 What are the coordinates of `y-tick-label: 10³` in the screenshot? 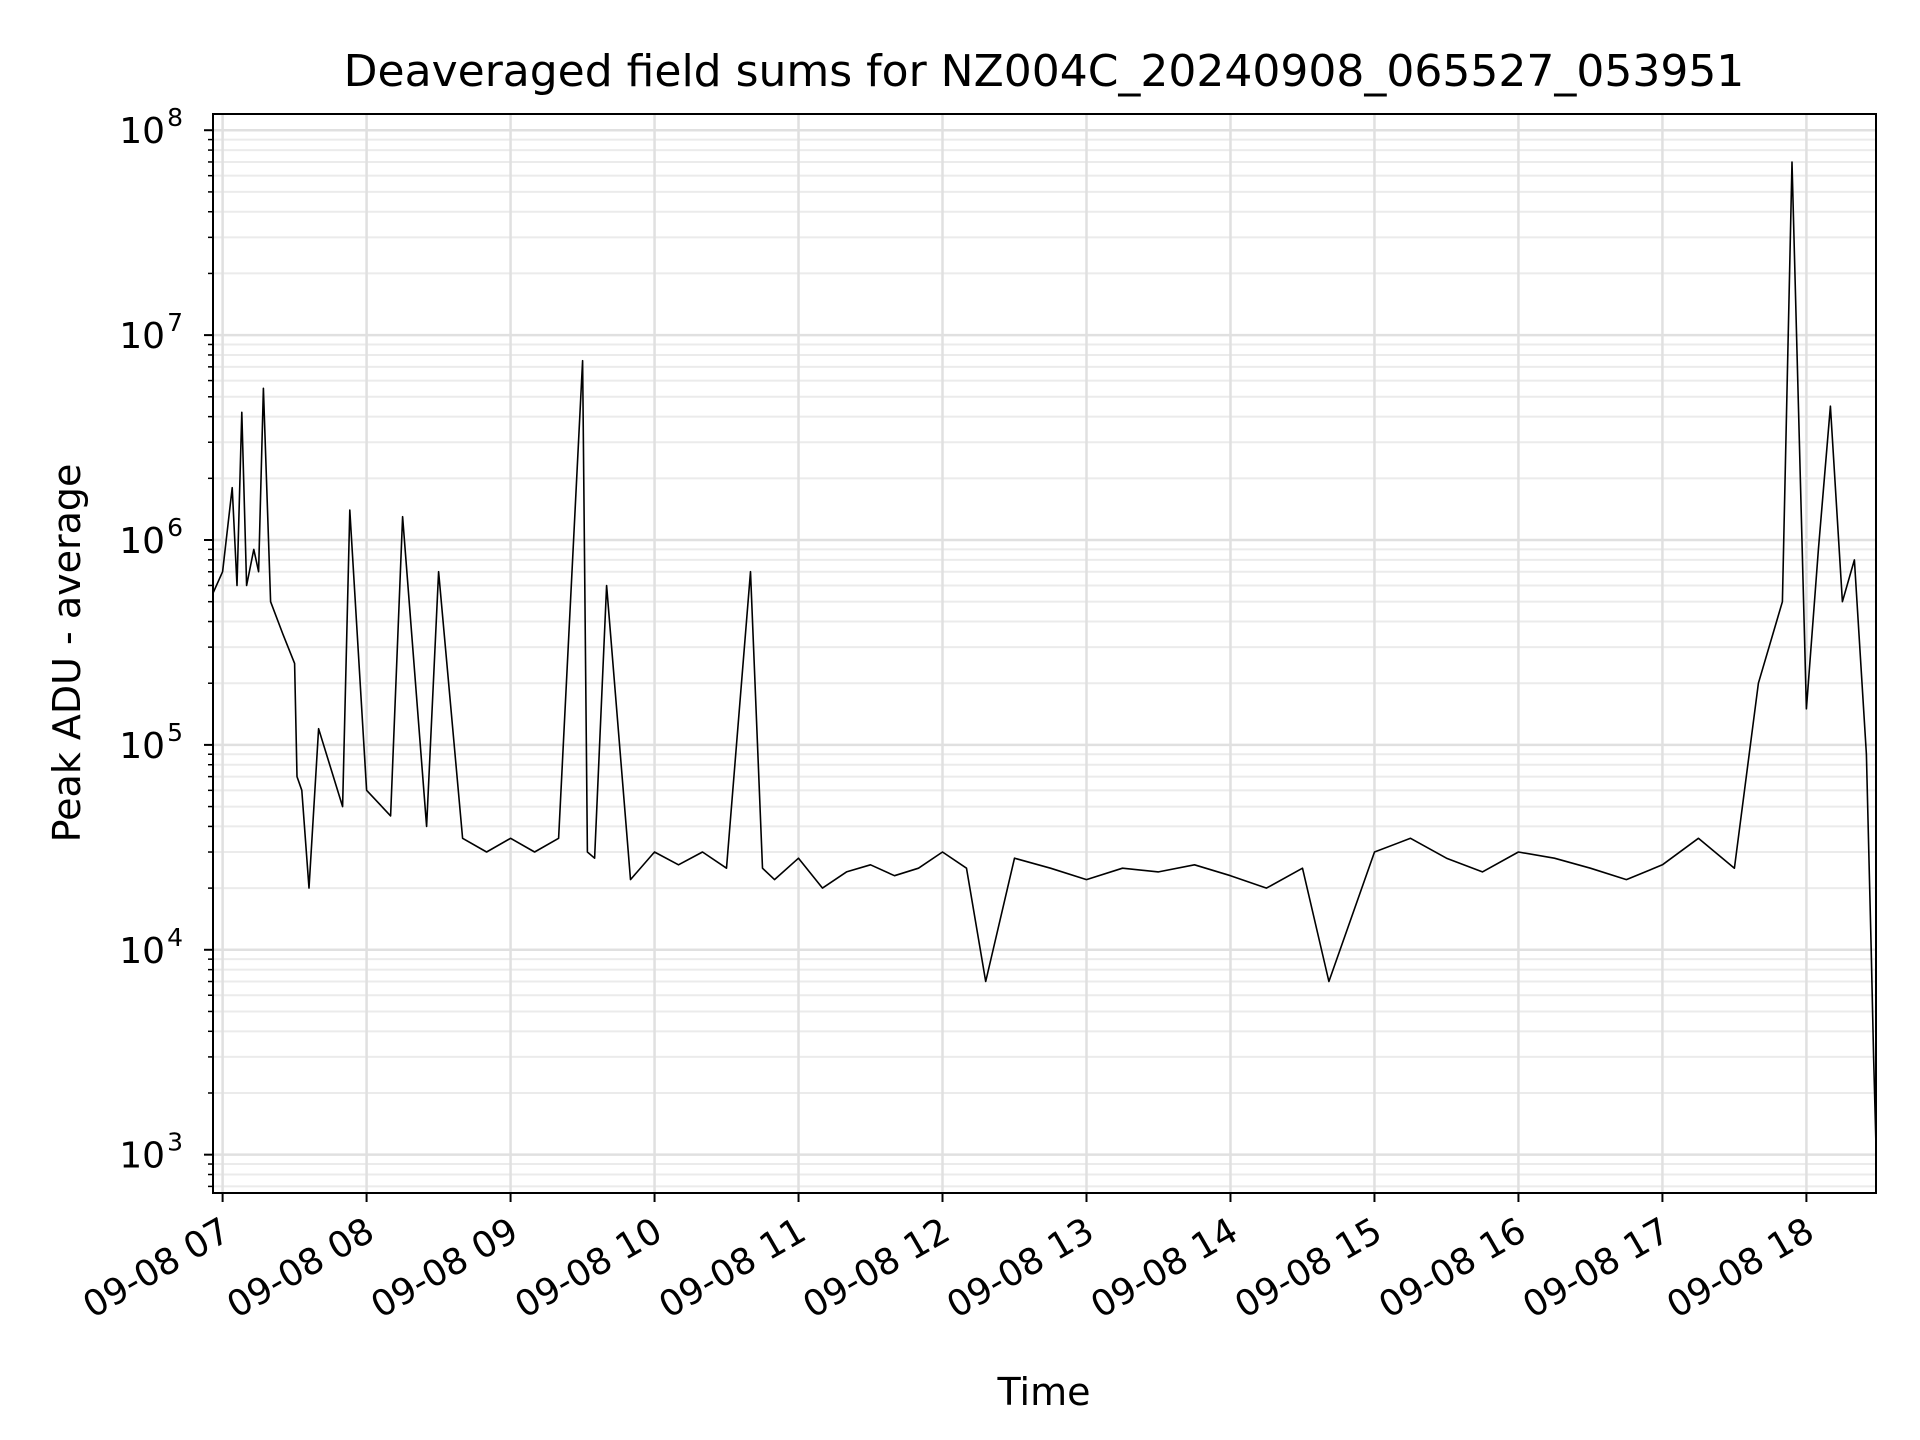 It's located at (151, 1152).